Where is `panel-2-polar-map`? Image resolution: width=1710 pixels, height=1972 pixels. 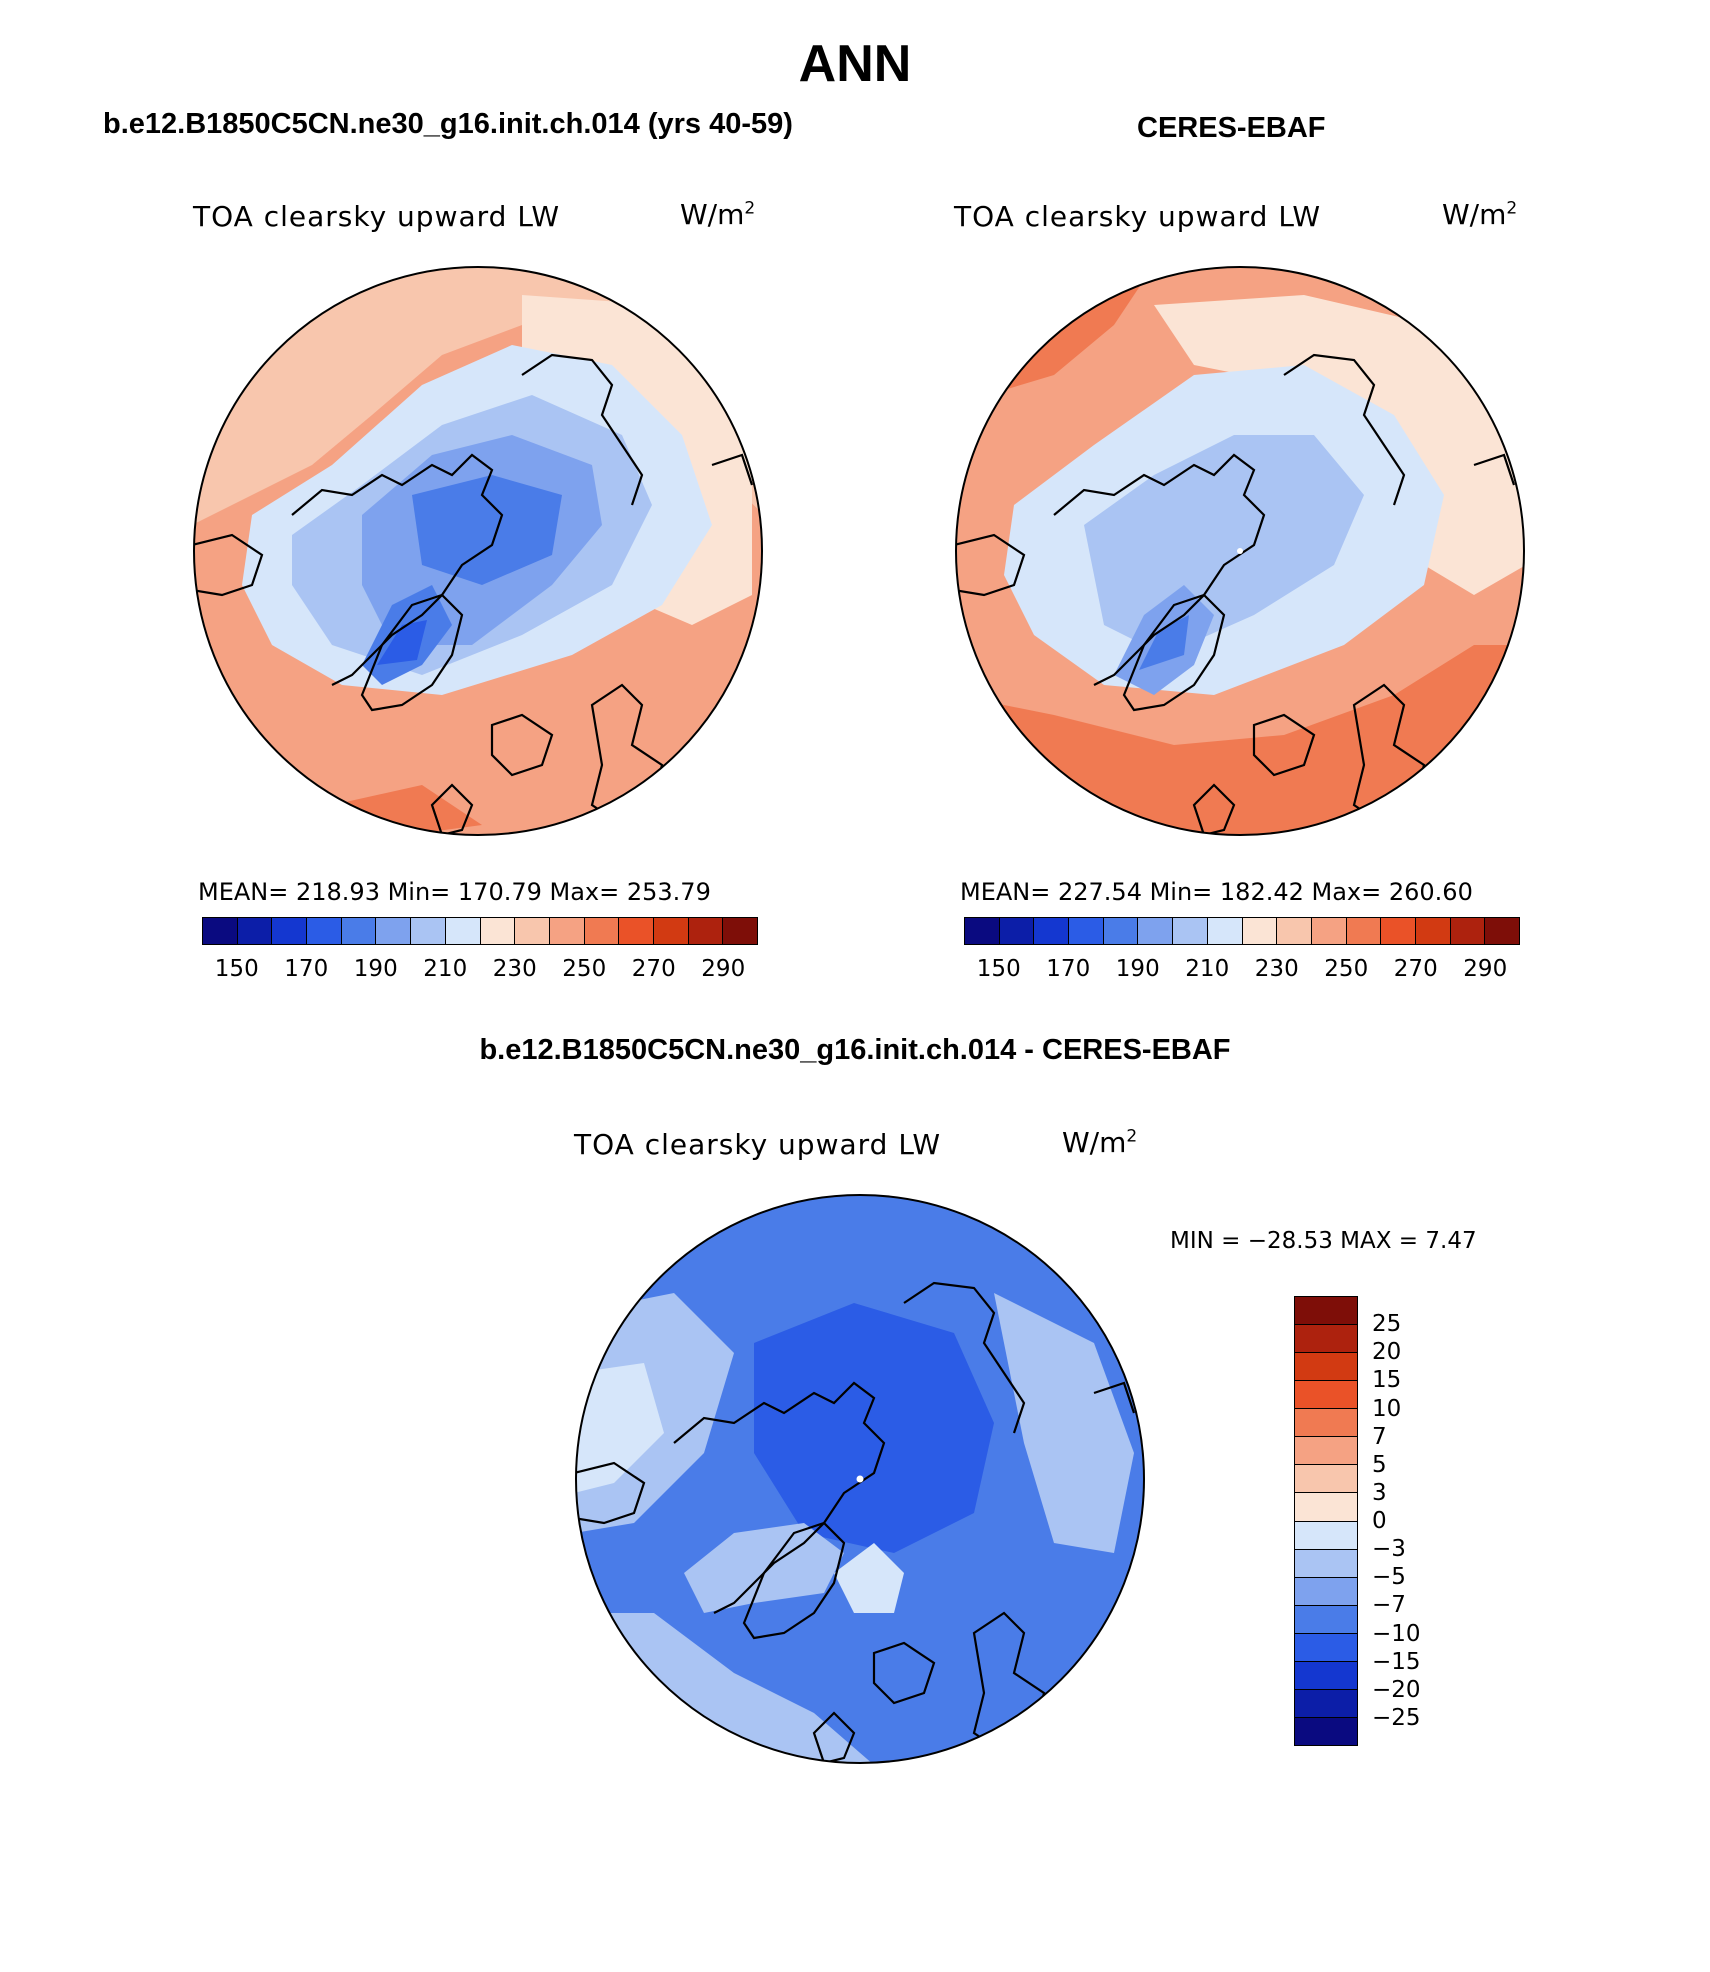 panel-2-polar-map is located at coordinates (1240, 551).